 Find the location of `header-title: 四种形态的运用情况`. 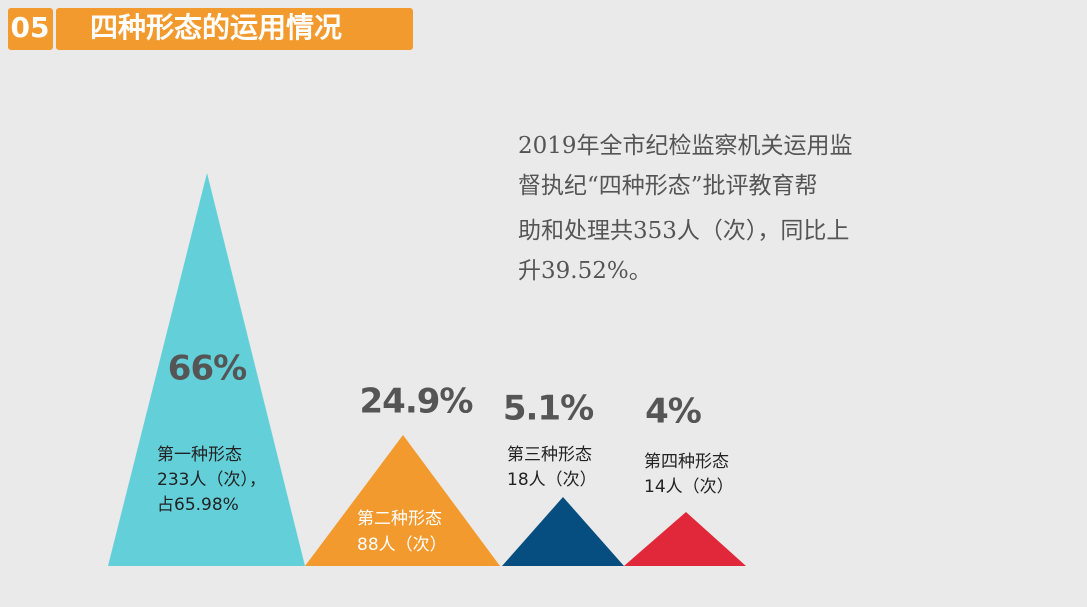

header-title: 四种形态的运用情况 is located at coordinates (216, 27).